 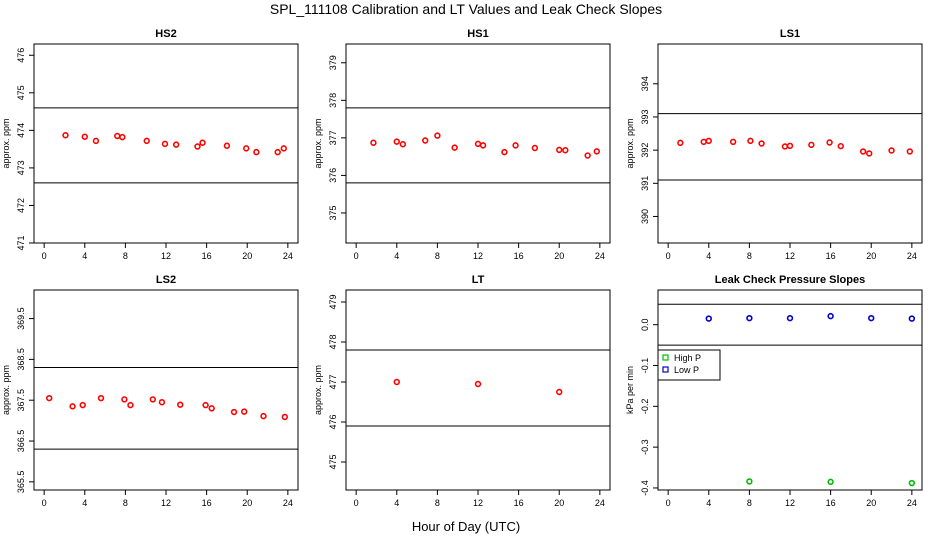 What do you see at coordinates (478, 280) in the screenshot?
I see `panel-title: LT` at bounding box center [478, 280].